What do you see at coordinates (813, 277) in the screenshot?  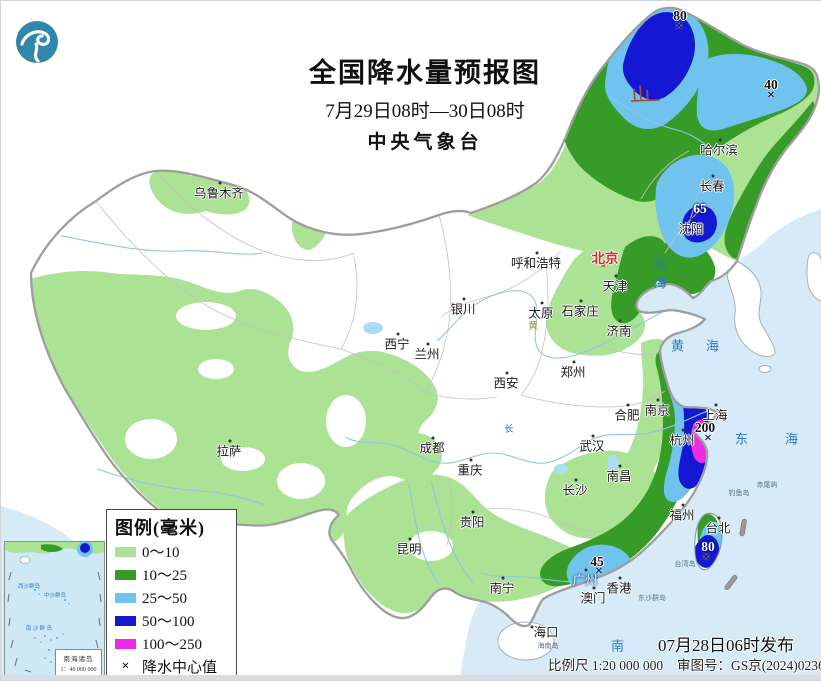 I see `kyushu-corner` at bounding box center [813, 277].